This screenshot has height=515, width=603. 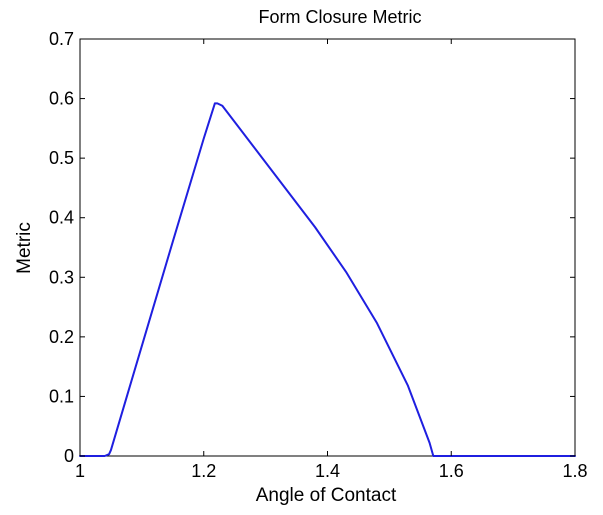 What do you see at coordinates (326, 495) in the screenshot?
I see `x-axis-label: Angle of Contact` at bounding box center [326, 495].